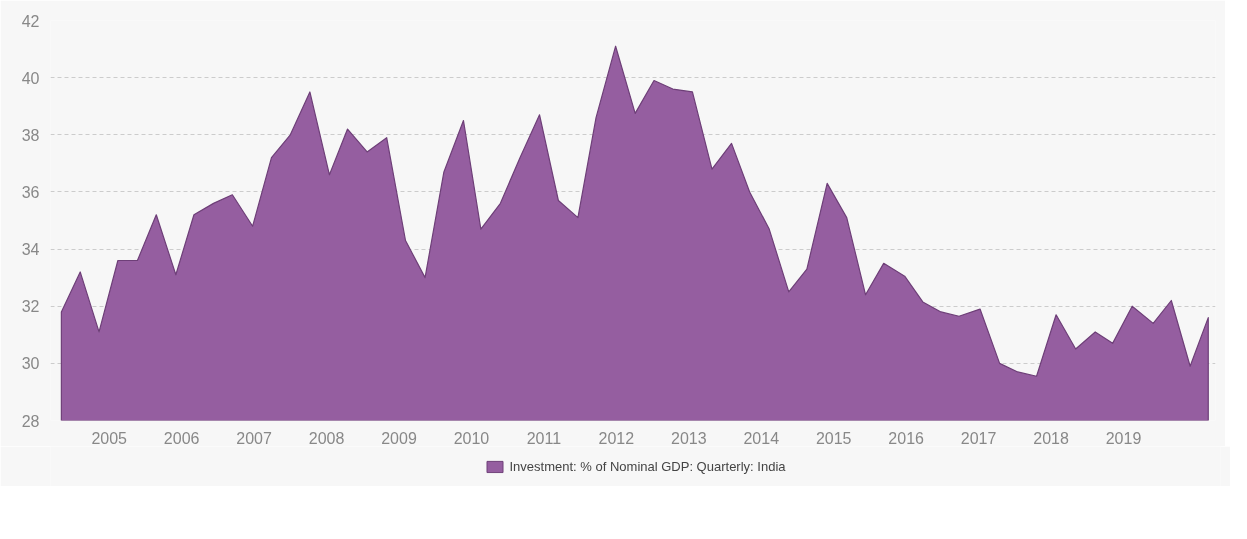  Describe the element at coordinates (30, 364) in the screenshot. I see `y-tick-label: 30` at that location.